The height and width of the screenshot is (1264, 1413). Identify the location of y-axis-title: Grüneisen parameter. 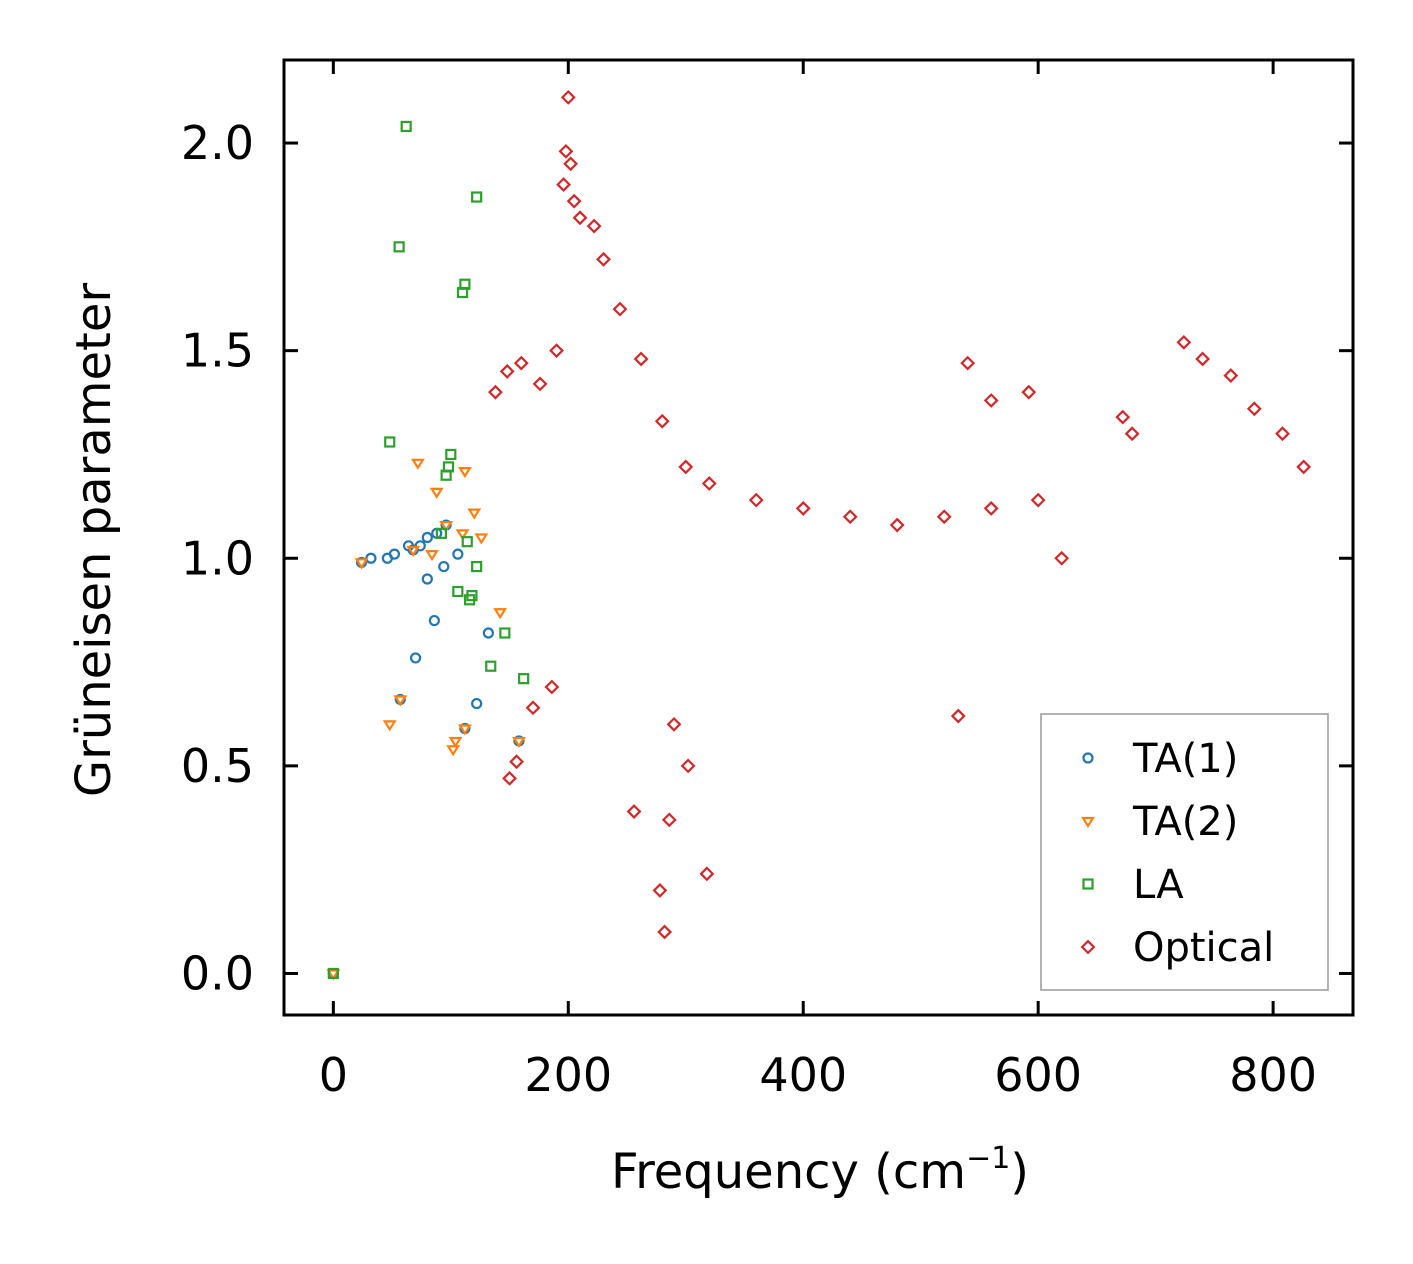
(94, 540).